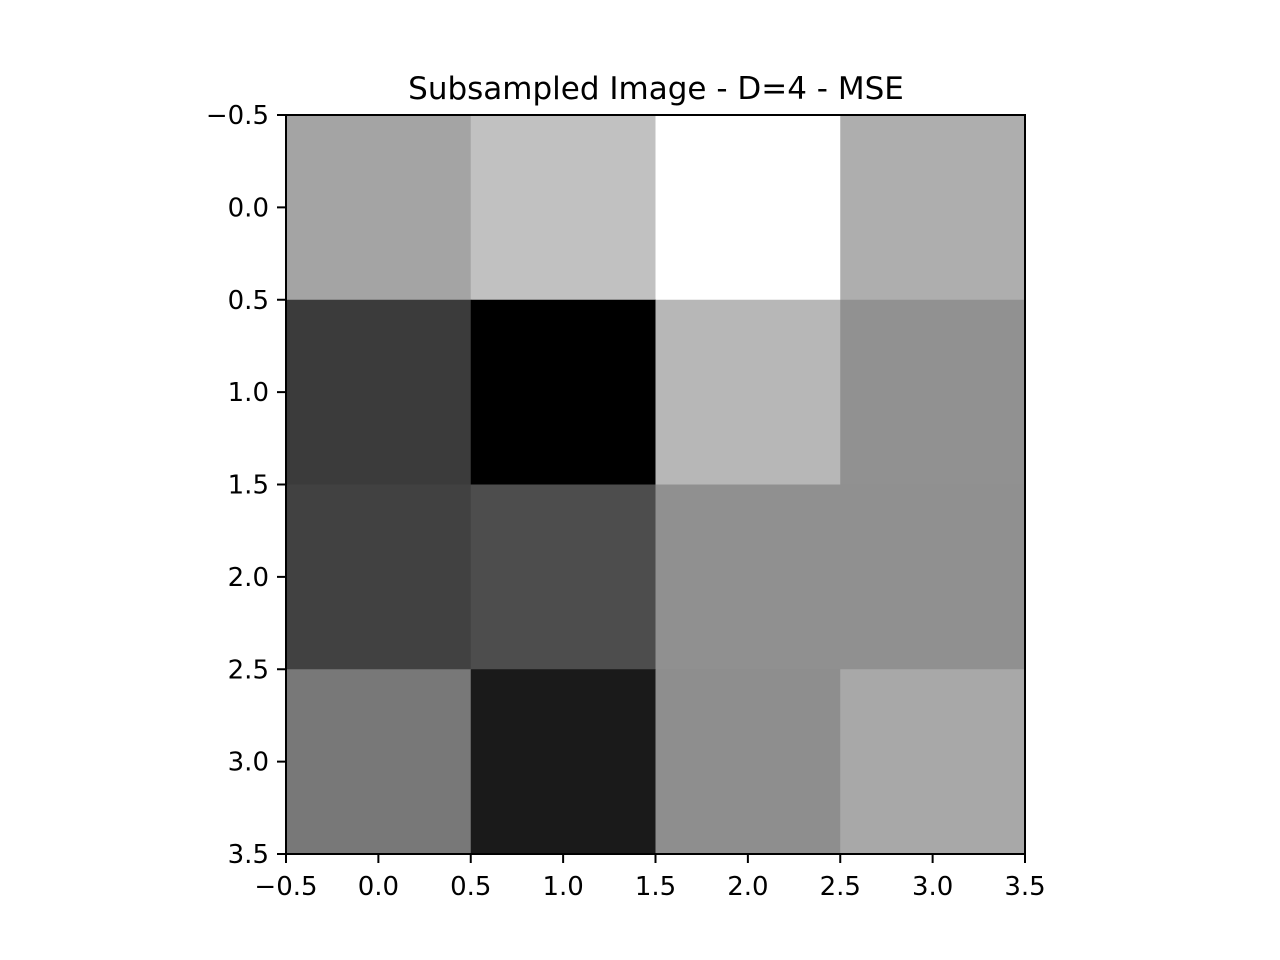 This screenshot has width=1280, height=960. Describe the element at coordinates (248, 763) in the screenshot. I see `y-tick-label: 3.0` at that location.